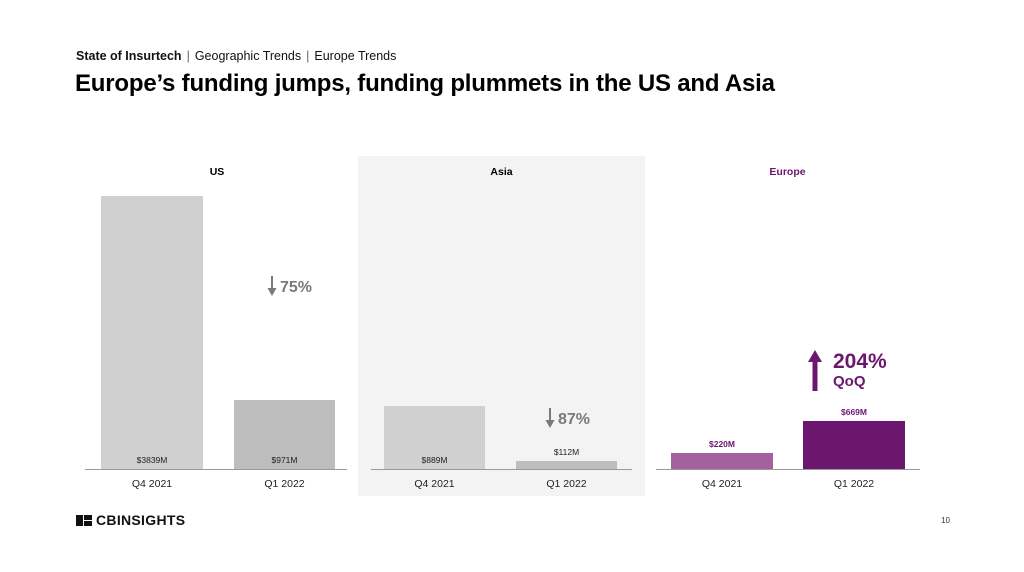  I want to click on asia-bar-q1-2022, so click(566, 465).